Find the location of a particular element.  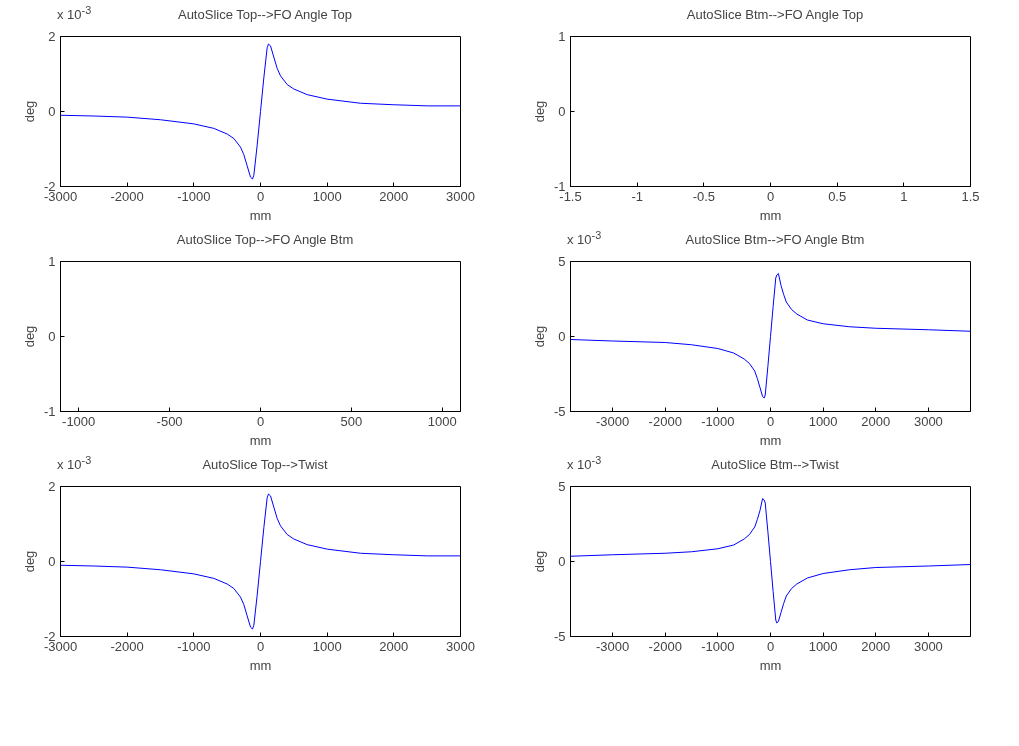

chart-title: AutoSlice Top-->Twist is located at coordinates (265, 465).